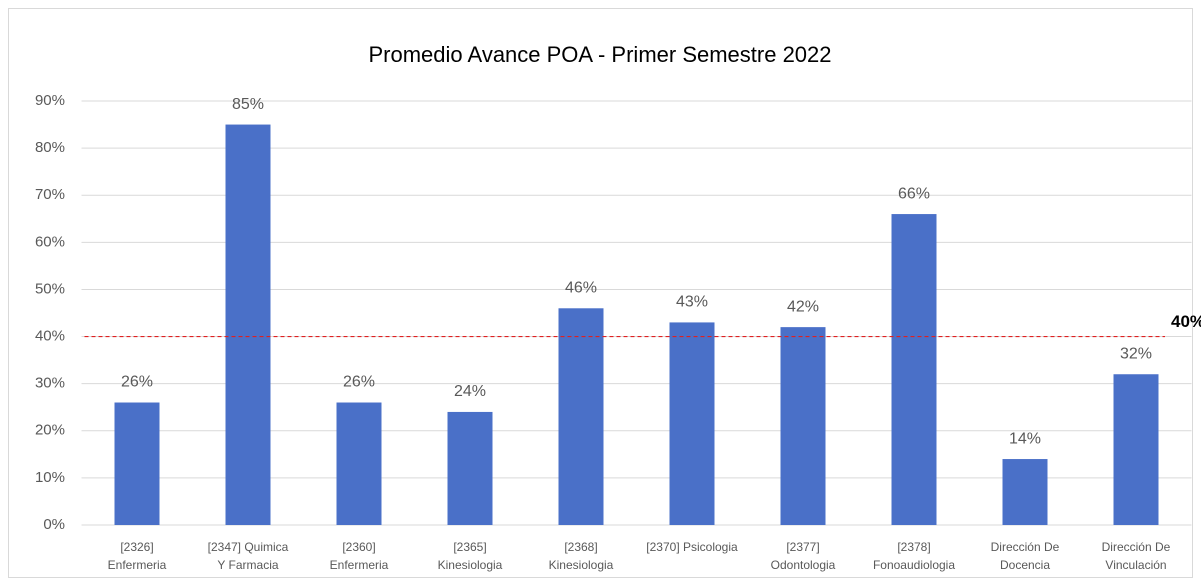 The width and height of the screenshot is (1201, 586). What do you see at coordinates (50, 194) in the screenshot?
I see `y-tick-label: 70%` at bounding box center [50, 194].